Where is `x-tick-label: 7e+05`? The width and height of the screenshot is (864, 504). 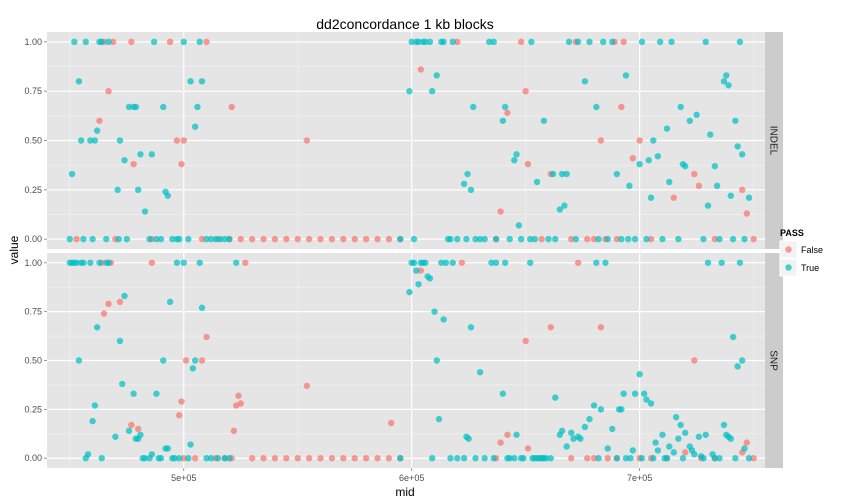 x-tick-label: 7e+05 is located at coordinates (639, 478).